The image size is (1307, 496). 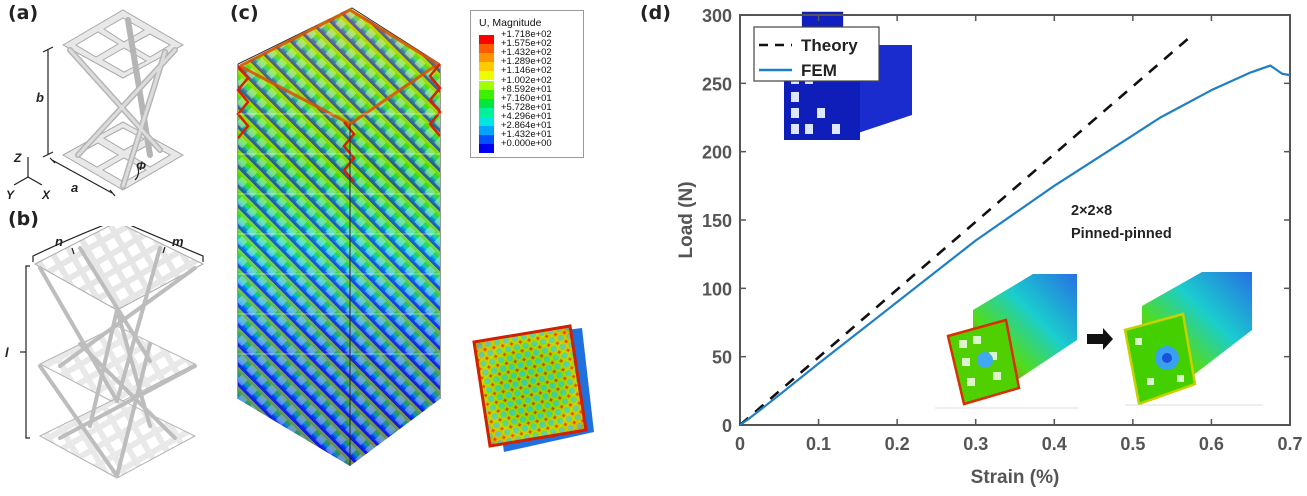 I want to click on legend-entry: +1.289e+02, so click(x=527, y=64).